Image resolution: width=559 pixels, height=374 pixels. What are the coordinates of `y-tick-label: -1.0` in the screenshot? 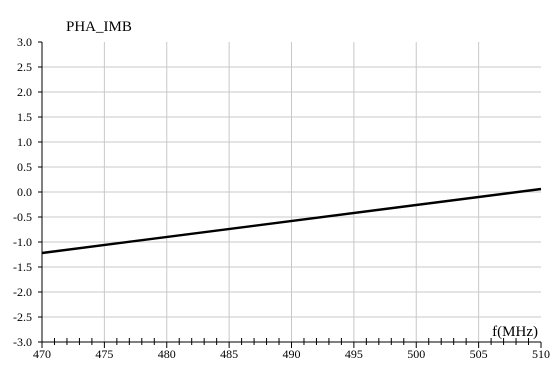 It's located at (22, 242).